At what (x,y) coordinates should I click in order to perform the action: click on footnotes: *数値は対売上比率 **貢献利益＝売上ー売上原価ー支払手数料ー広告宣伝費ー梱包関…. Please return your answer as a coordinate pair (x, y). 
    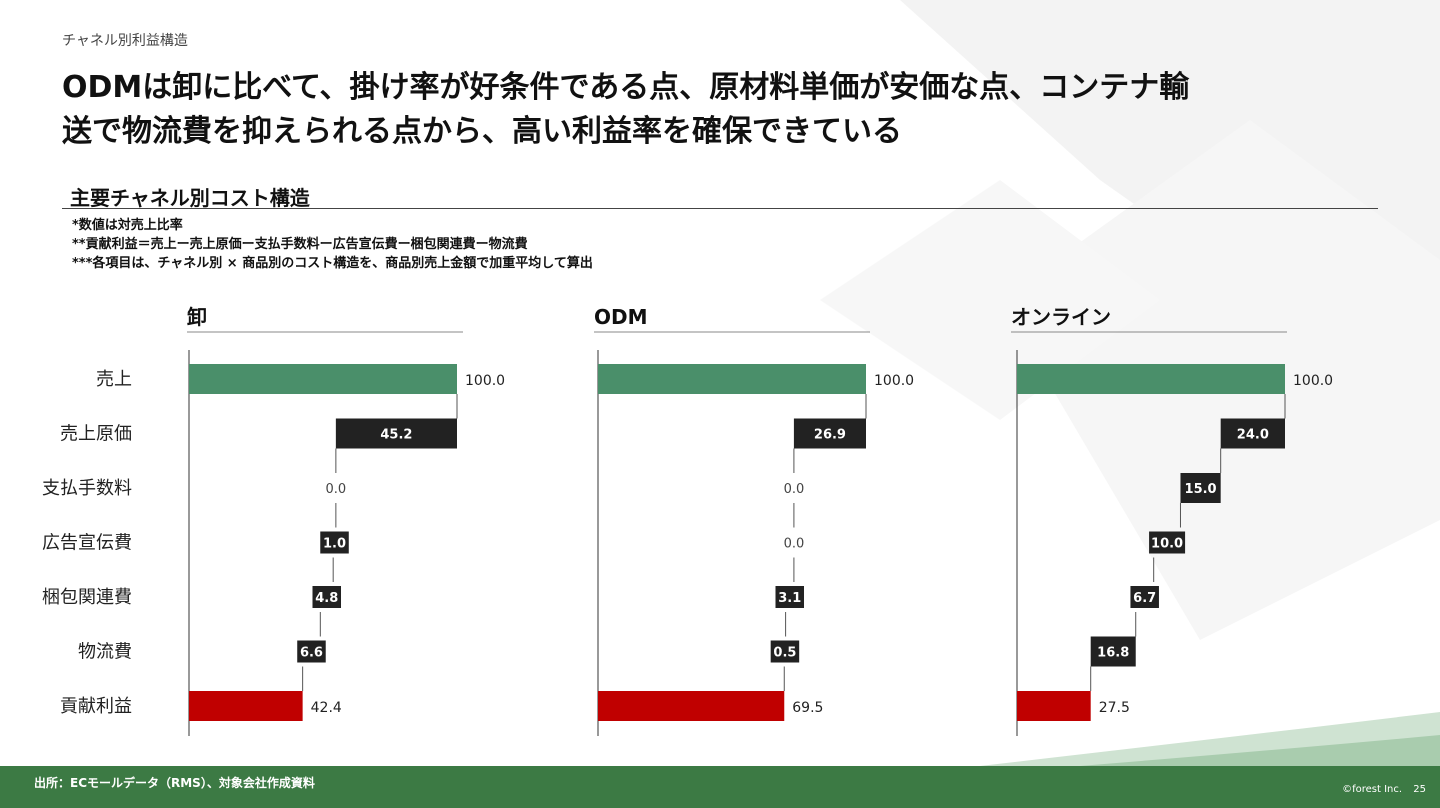
    Looking at the image, I should click on (332, 244).